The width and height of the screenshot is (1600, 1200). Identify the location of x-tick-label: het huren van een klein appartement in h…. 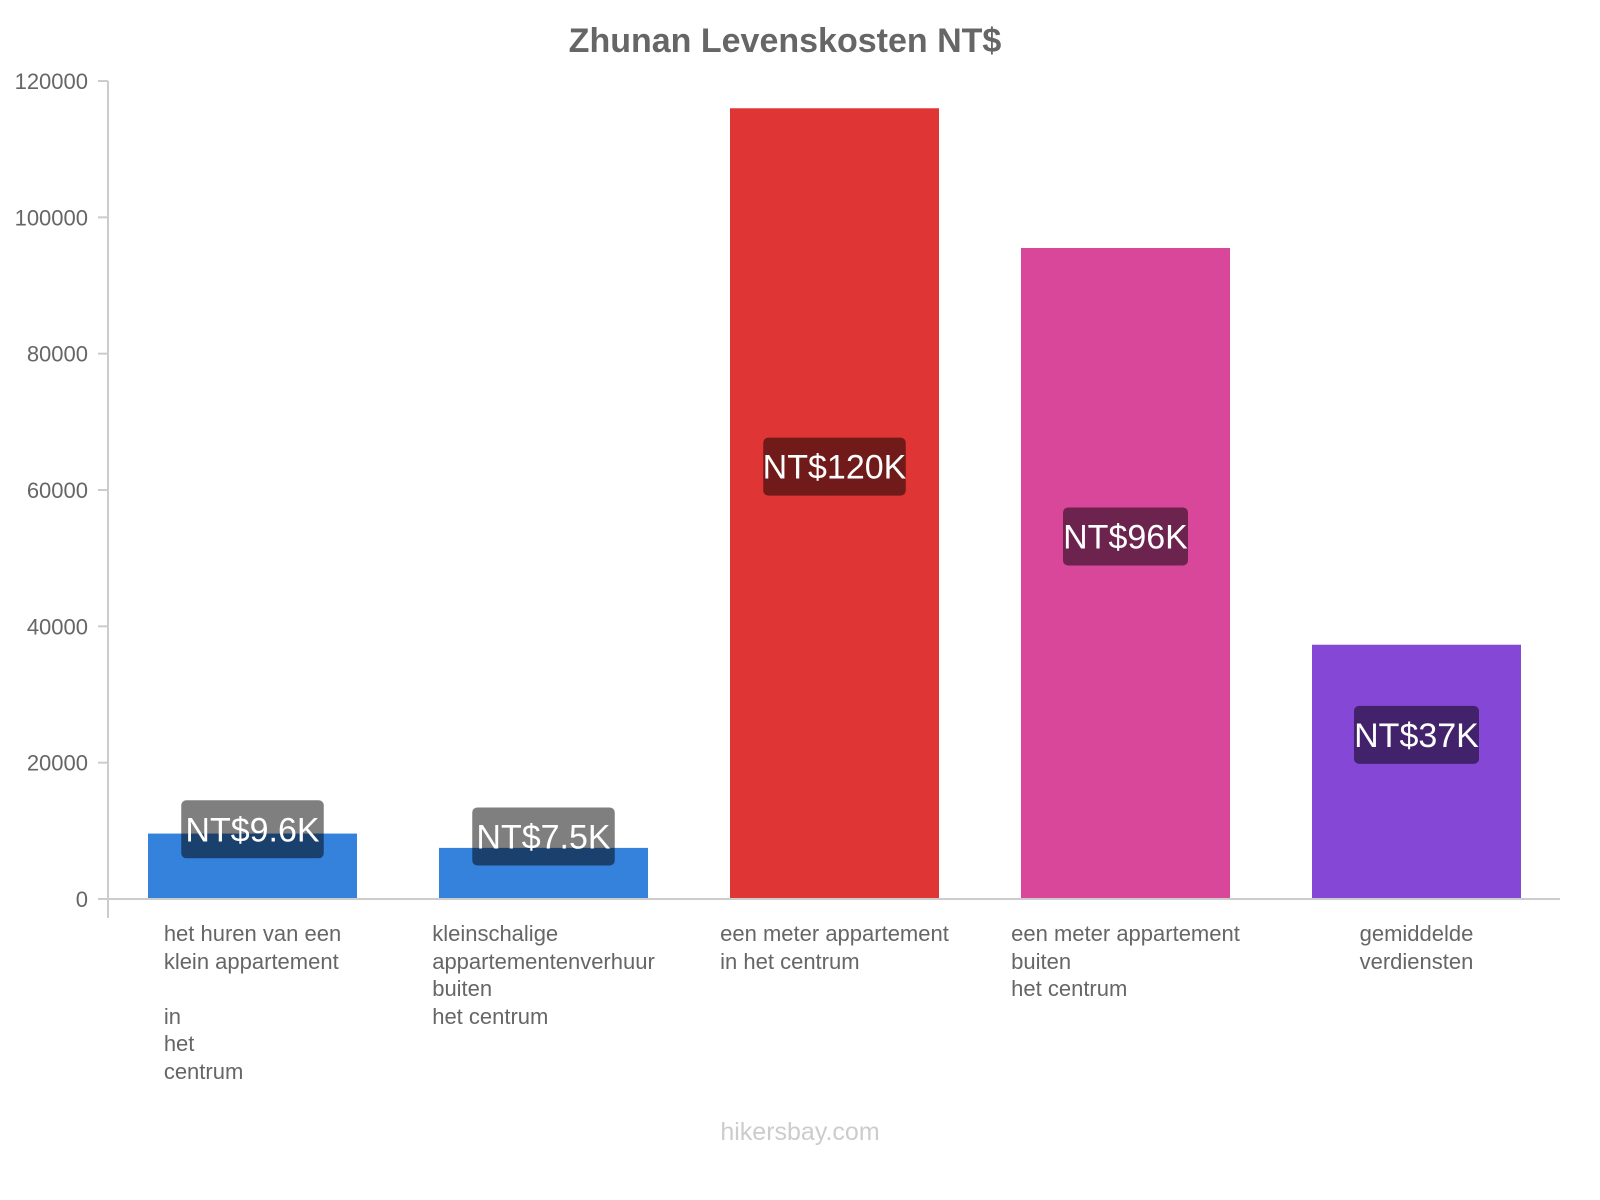
(252, 1002).